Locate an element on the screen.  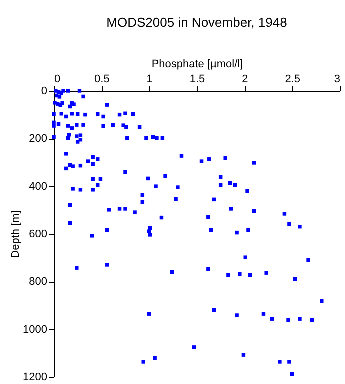
y-axis-title: Depth [m] is located at coordinates (16, 234).